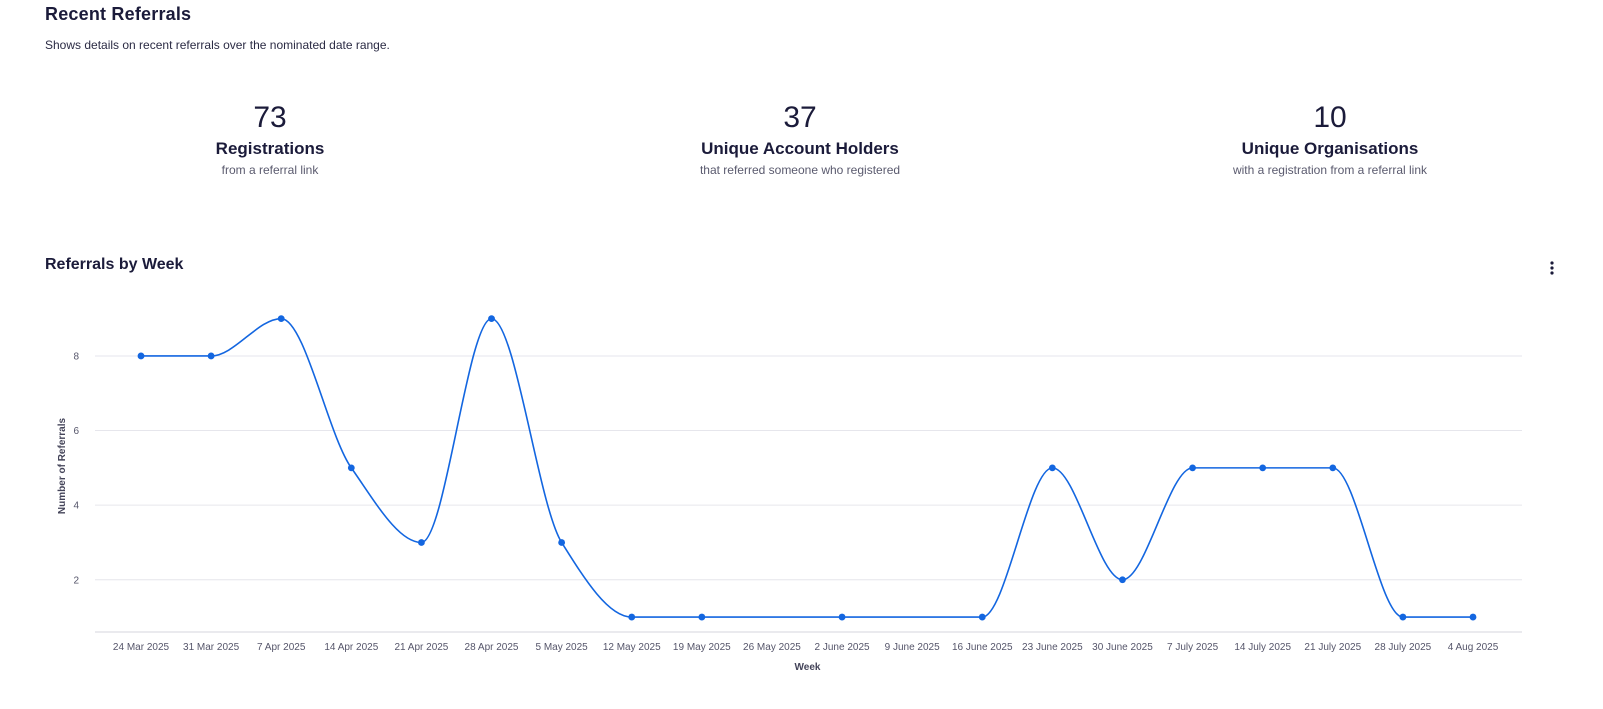  What do you see at coordinates (982, 647) in the screenshot?
I see `x-tick-label: 16 June 2025` at bounding box center [982, 647].